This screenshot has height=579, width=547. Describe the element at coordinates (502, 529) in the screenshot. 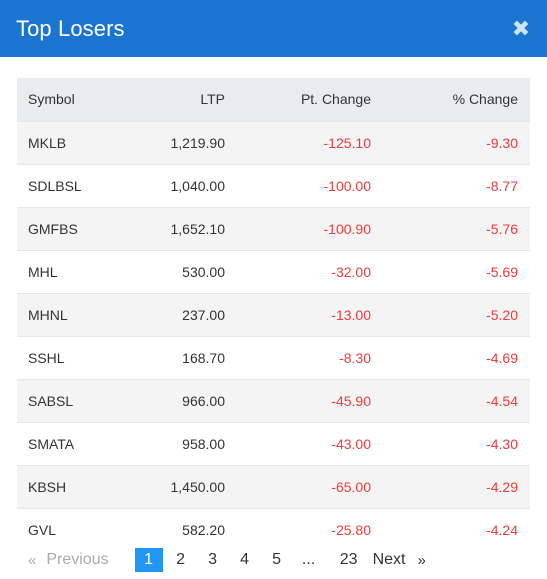

I see `cell-pct-change: -4.24` at that location.